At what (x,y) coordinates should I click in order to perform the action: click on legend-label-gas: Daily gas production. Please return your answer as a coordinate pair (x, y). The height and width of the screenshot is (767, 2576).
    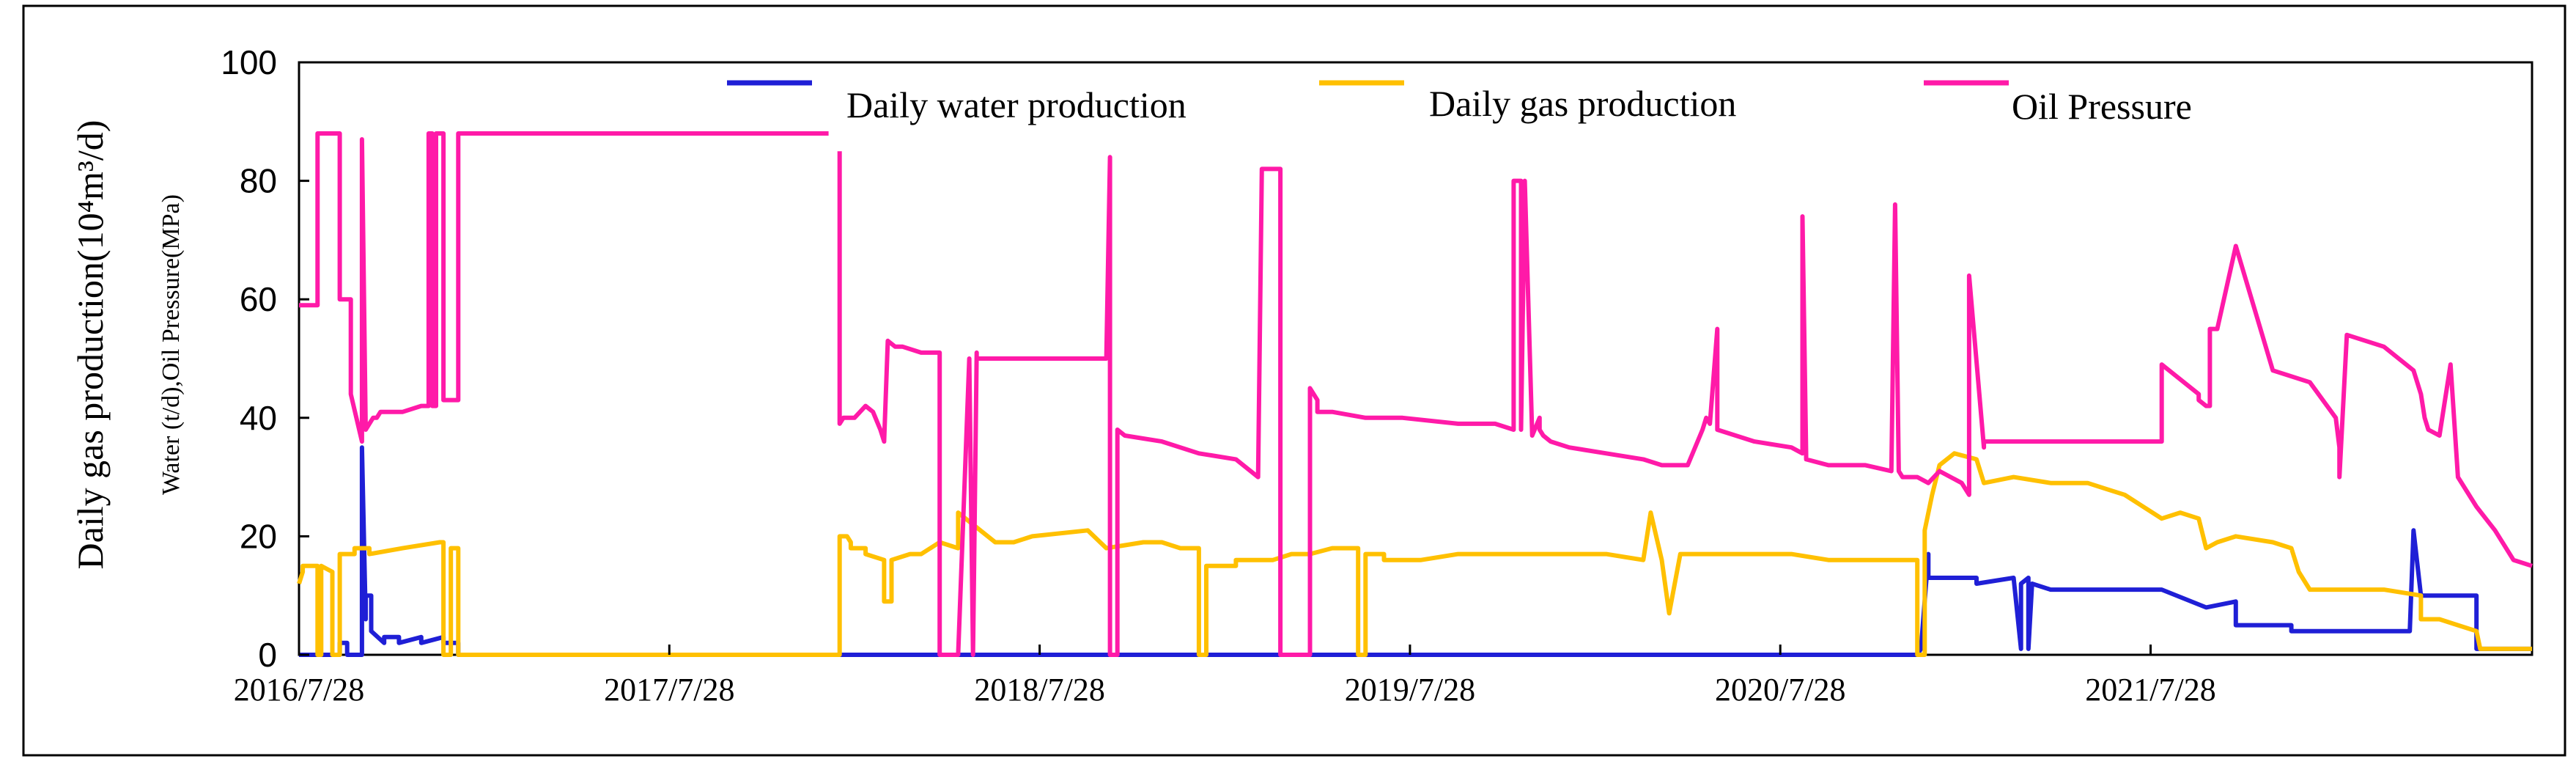
    Looking at the image, I should click on (1582, 104).